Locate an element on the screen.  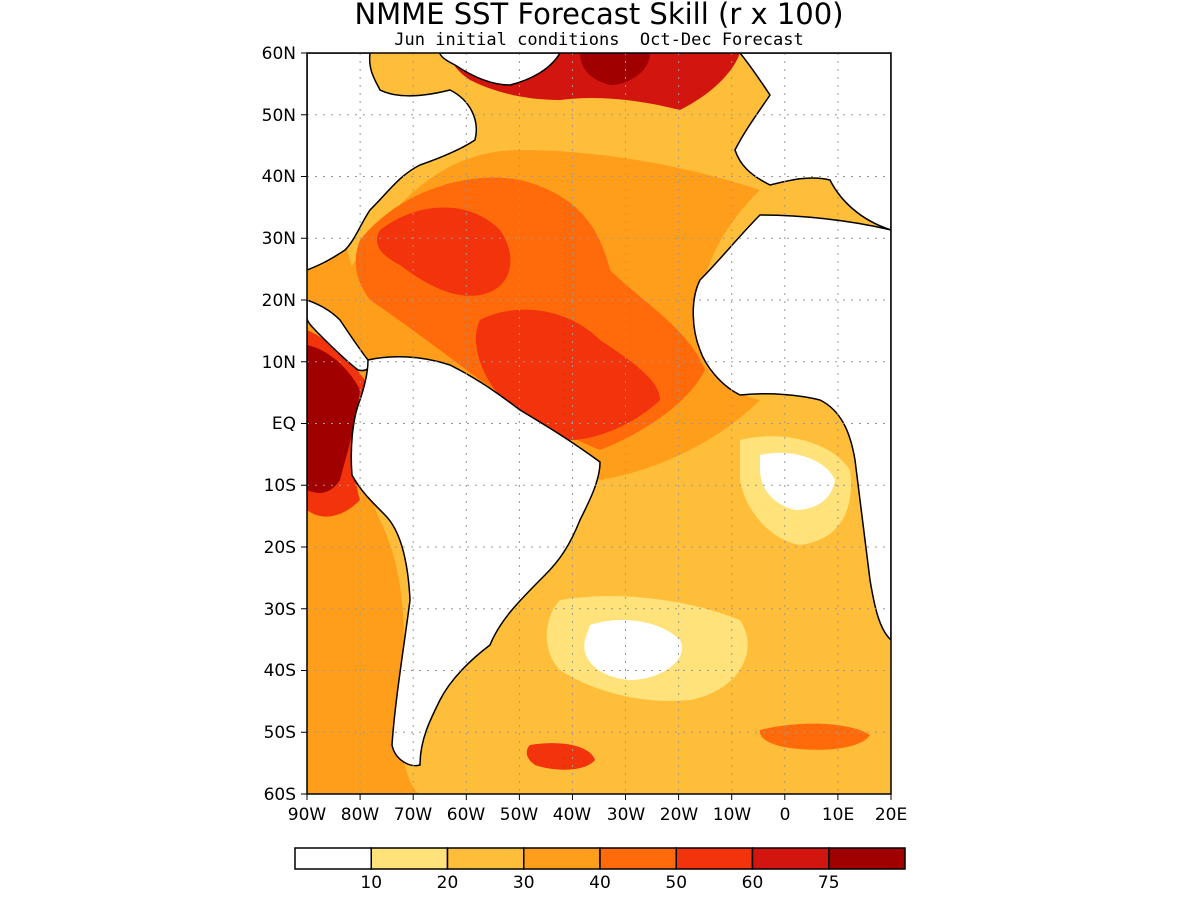
lon-label: 90W is located at coordinates (307, 815).